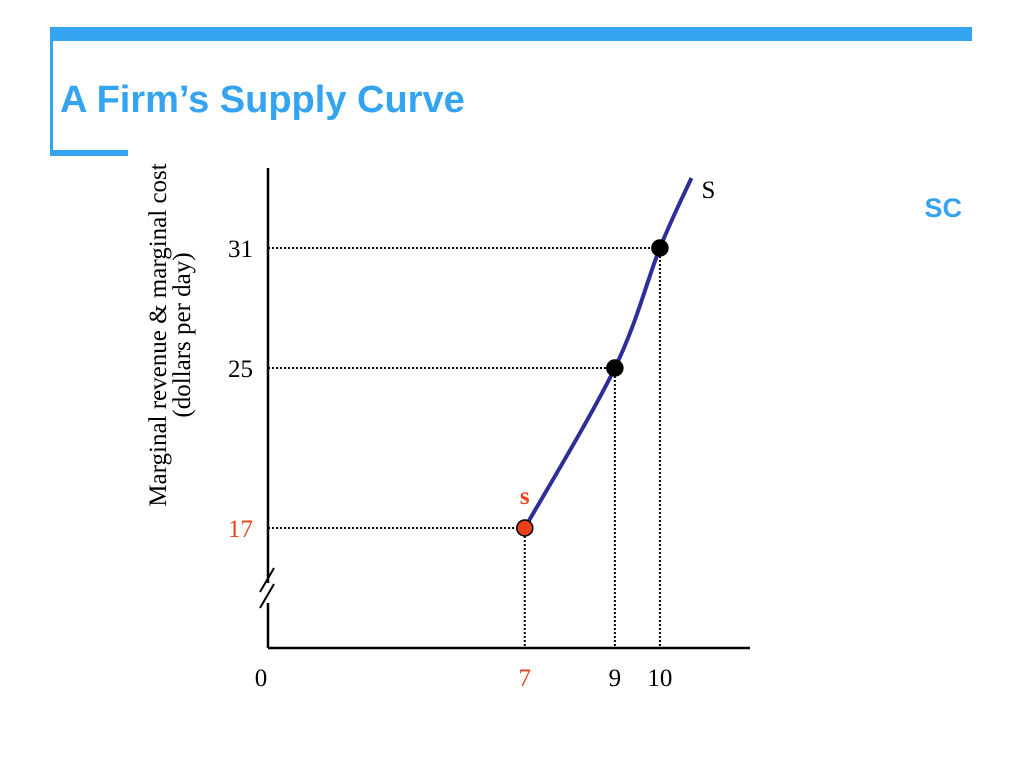 Image resolution: width=1024 pixels, height=768 pixels. Describe the element at coordinates (659, 678) in the screenshot. I see `x-tick-label: 10` at that location.